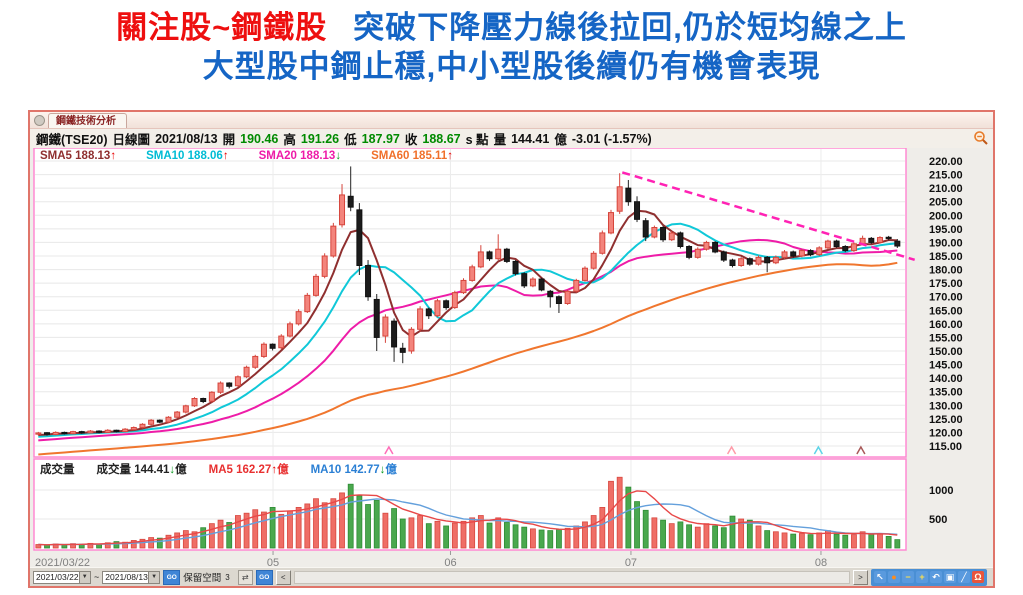 This screenshot has height=595, width=1023. I want to click on svg-text: 1000, so click(941, 491).